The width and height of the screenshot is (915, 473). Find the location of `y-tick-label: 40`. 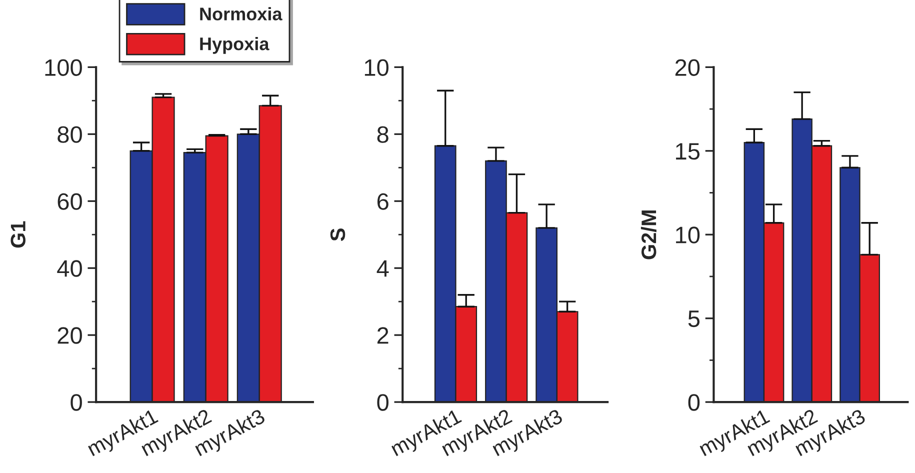

y-tick-label: 40 is located at coordinates (69, 268).